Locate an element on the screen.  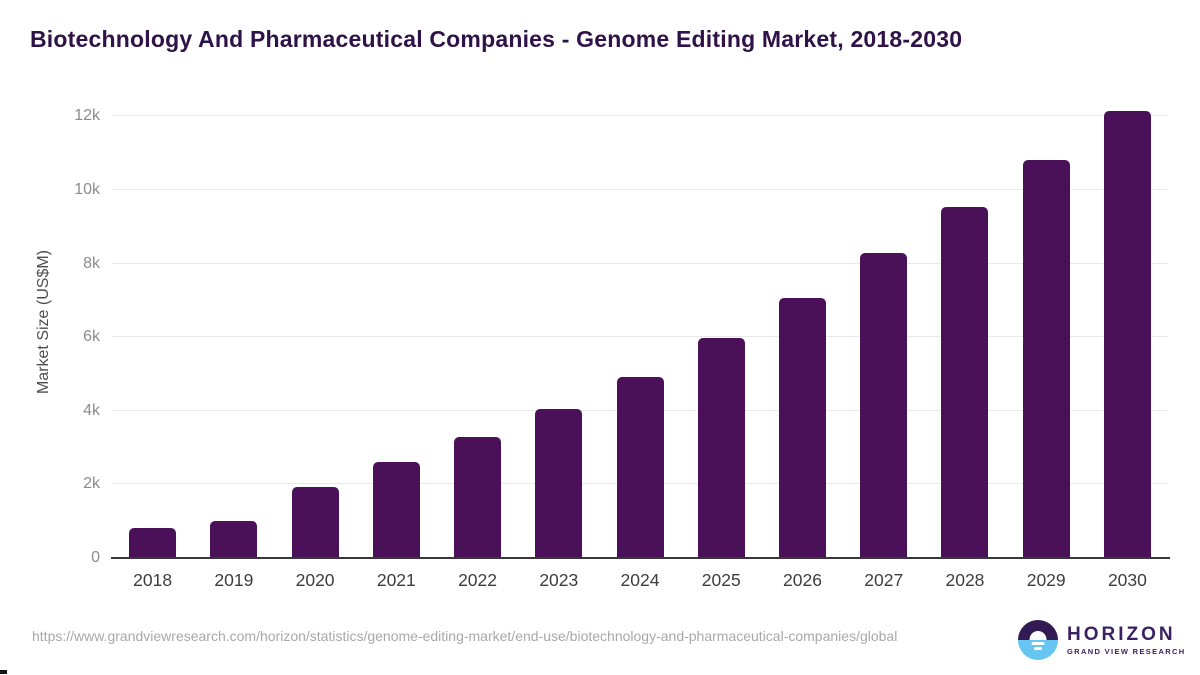
x-tick-label-2024: 2024 is located at coordinates (640, 580).